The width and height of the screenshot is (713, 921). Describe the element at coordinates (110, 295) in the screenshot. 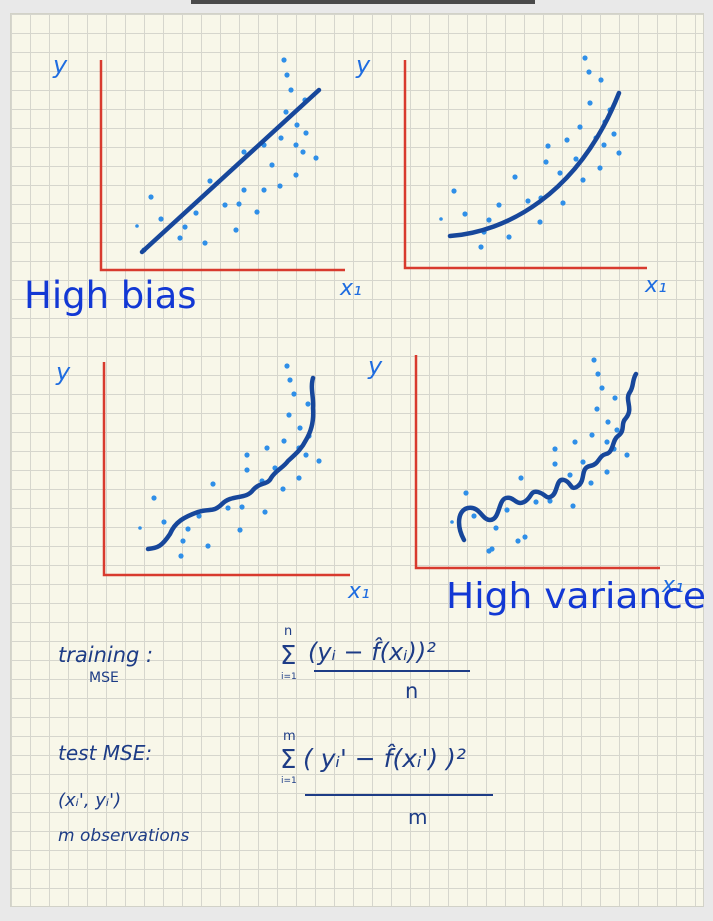

I see `high-bias-annotation: High bias` at that location.